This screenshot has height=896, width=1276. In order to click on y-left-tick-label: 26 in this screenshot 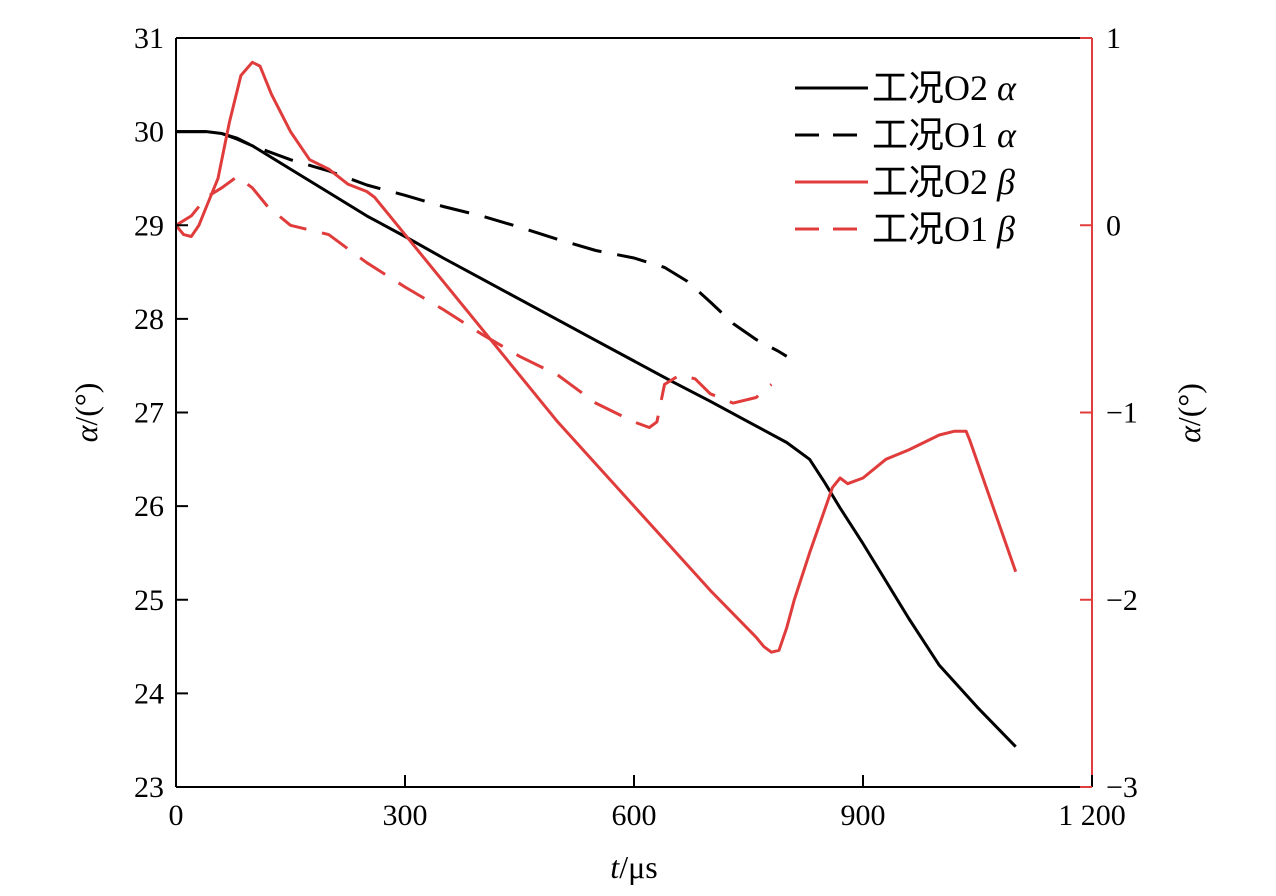, I will do `click(149, 506)`.